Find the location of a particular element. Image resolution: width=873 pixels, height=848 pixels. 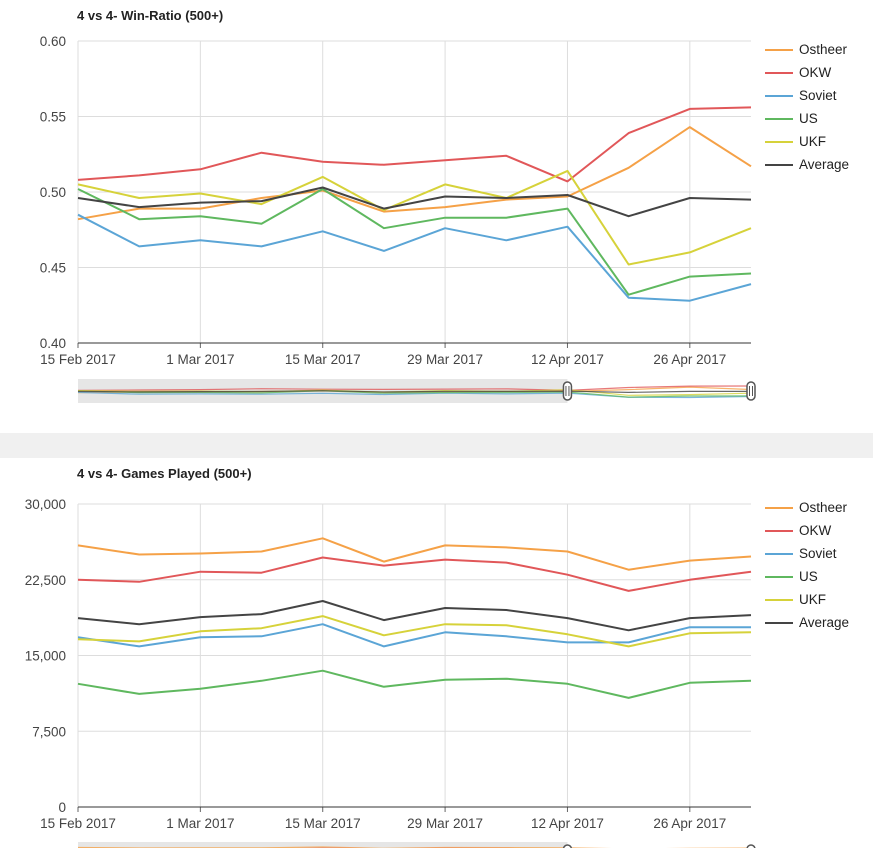

y-tick-label: 0.40 is located at coordinates (53, 343).